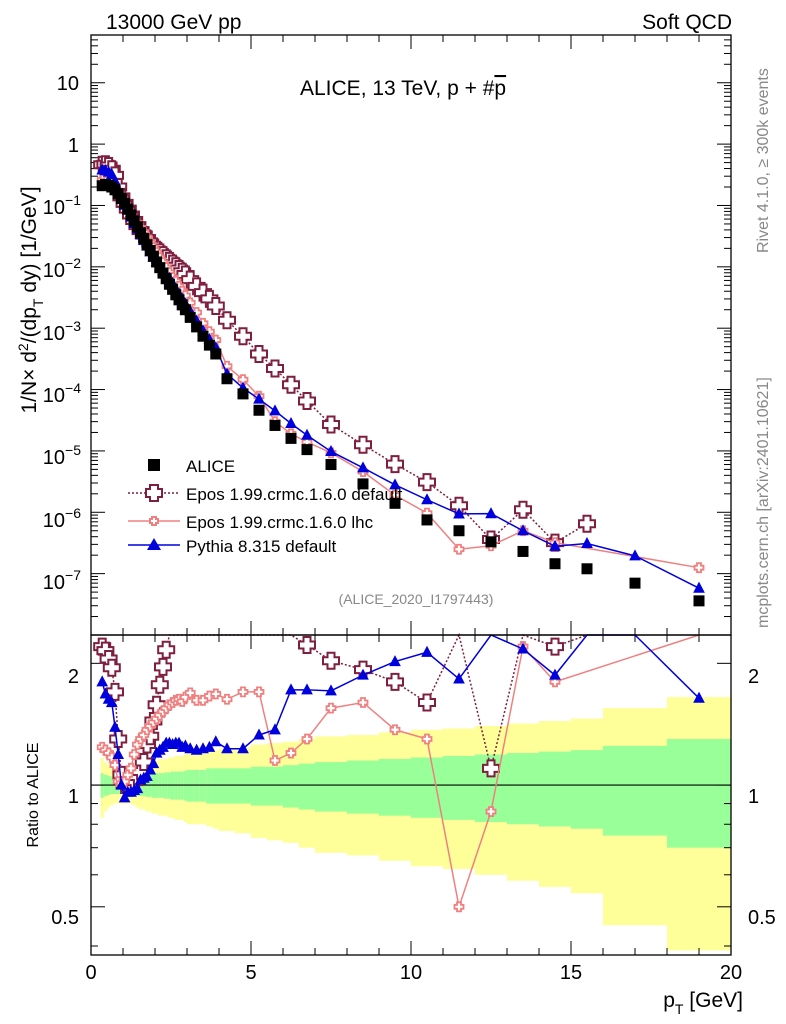  What do you see at coordinates (29, 360) in the screenshot?
I see `y-title-c: d` at bounding box center [29, 360].